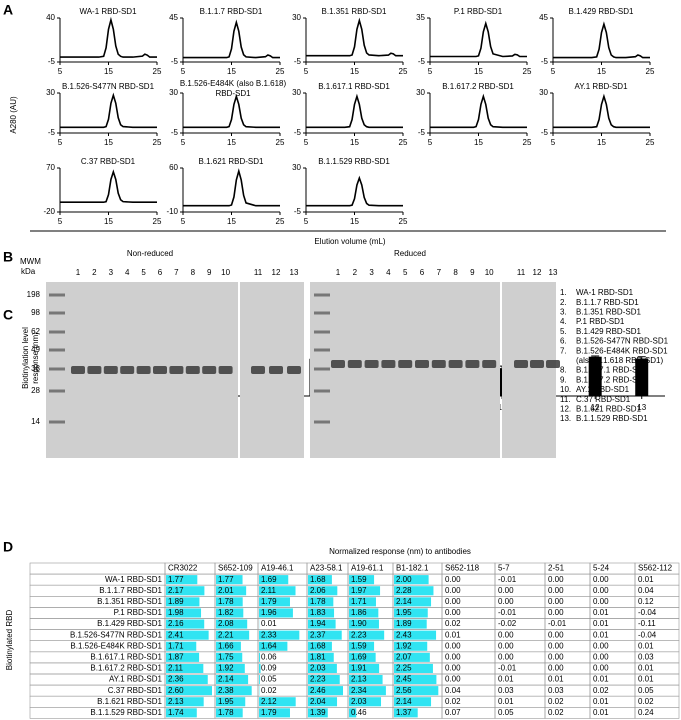 The width and height of the screenshot is (681, 720). Describe the element at coordinates (269, 590) in the screenshot. I see `cell-value: 2.11` at that location.